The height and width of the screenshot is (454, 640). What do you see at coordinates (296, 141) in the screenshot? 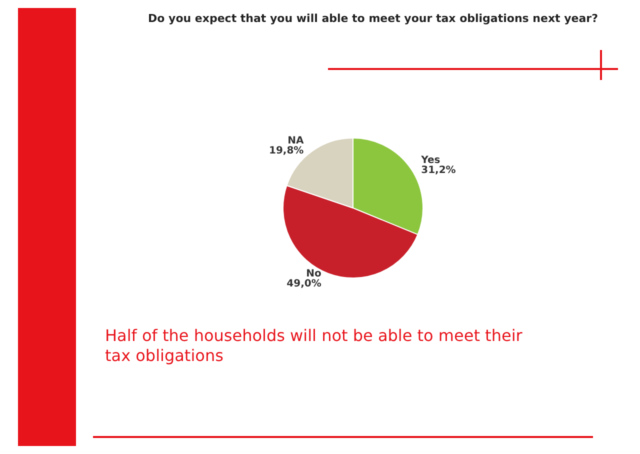
I see `slice-label: NA` at bounding box center [296, 141].